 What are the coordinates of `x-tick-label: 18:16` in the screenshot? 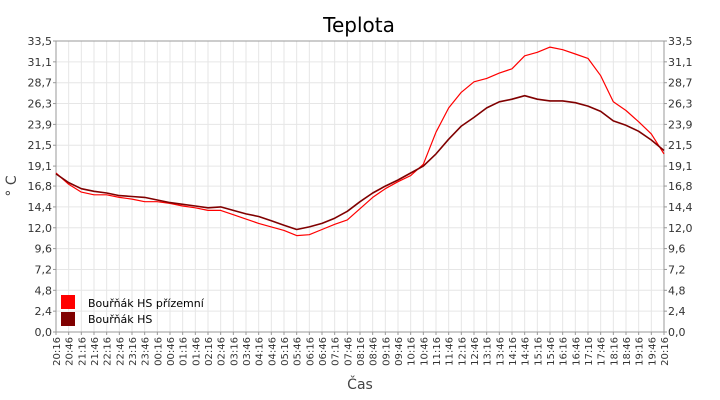 It's located at (614, 351).